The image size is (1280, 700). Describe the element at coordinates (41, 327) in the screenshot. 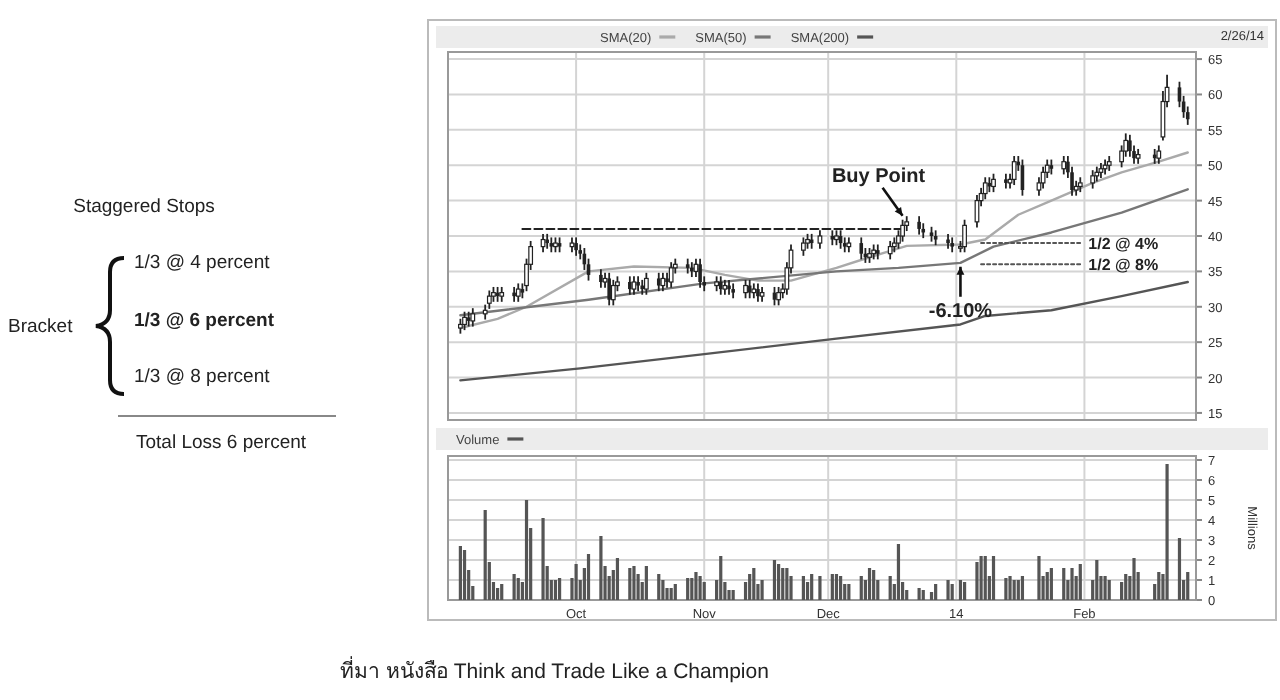

I see `text: Bracket` at that location.